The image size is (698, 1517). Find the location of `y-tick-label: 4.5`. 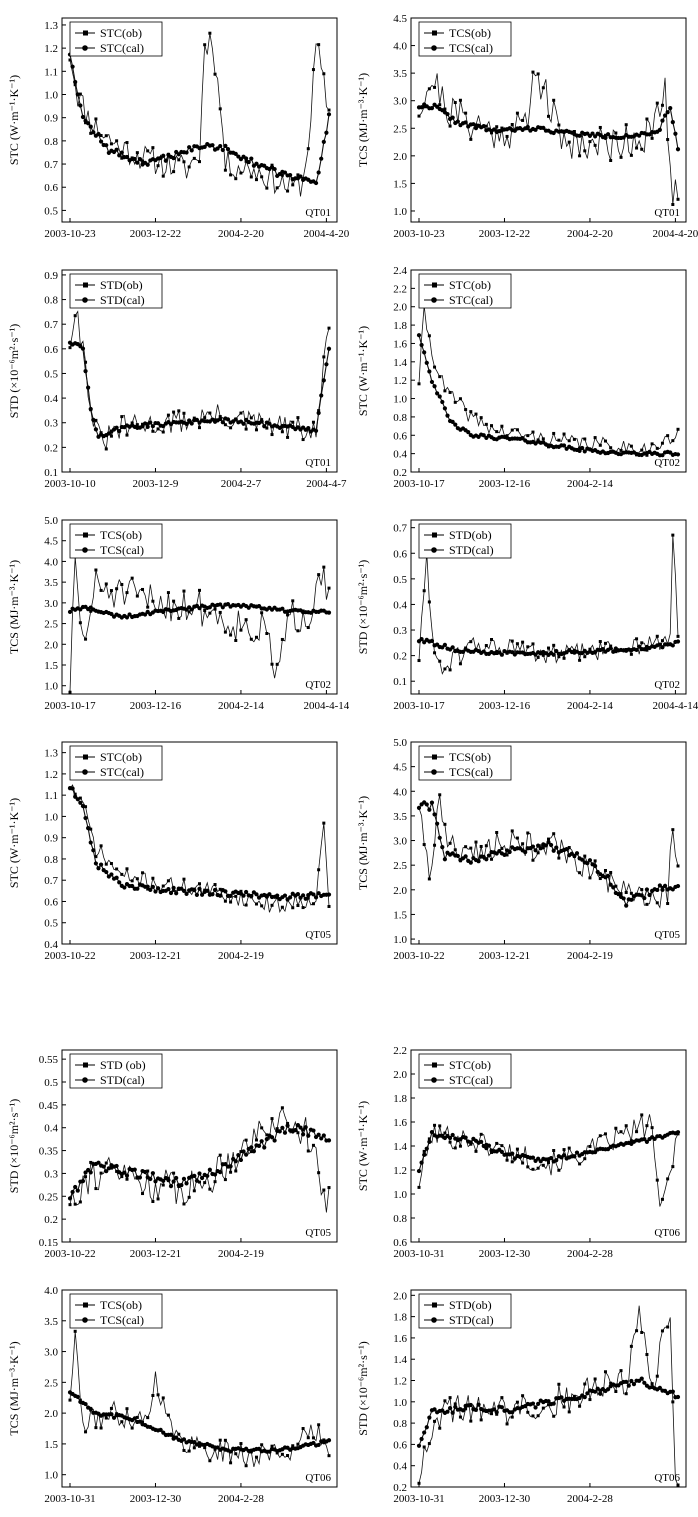

y-tick-label: 4.5 is located at coordinates (51, 542).